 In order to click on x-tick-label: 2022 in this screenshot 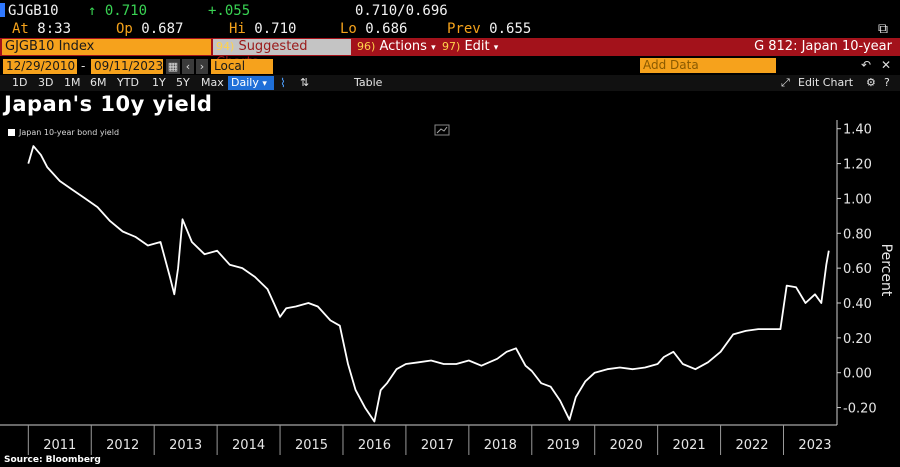, I will do `click(751, 445)`.